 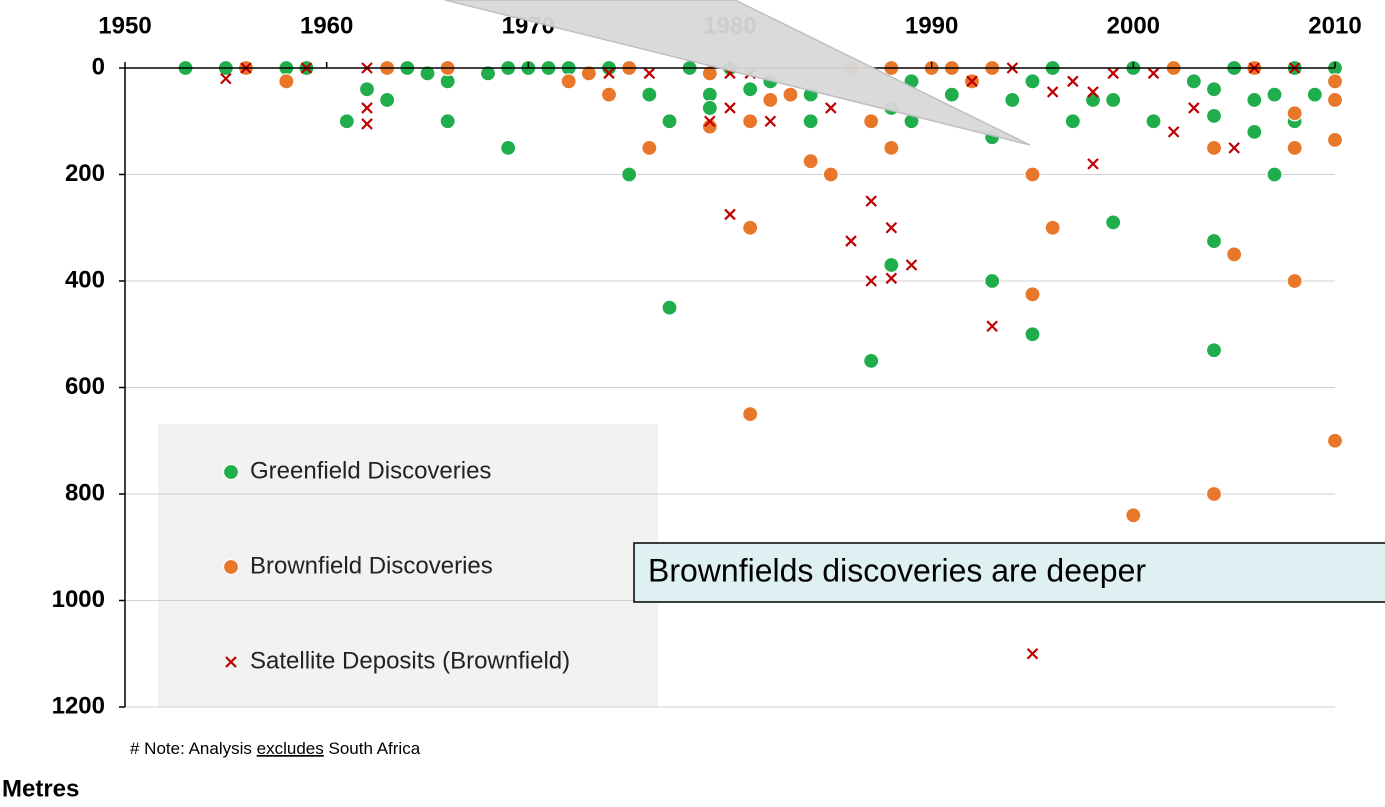 I want to click on legend-label: Brownfield Discoveries, so click(x=371, y=565).